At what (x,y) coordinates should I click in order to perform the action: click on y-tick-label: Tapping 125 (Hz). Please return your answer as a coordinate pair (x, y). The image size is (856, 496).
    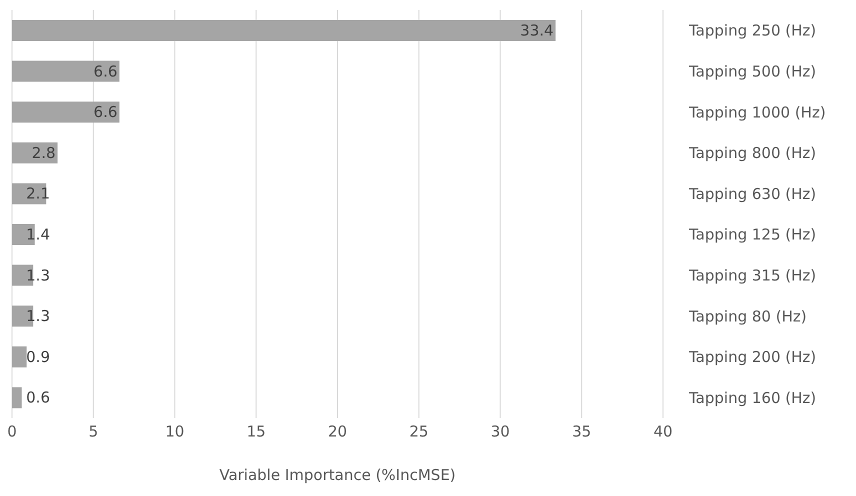
    Looking at the image, I should click on (752, 235).